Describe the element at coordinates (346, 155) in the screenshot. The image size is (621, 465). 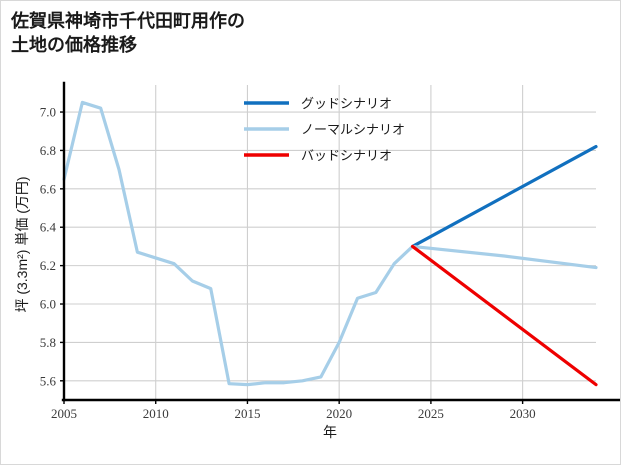
I see `legend-label-2: バッドシナリオ` at that location.